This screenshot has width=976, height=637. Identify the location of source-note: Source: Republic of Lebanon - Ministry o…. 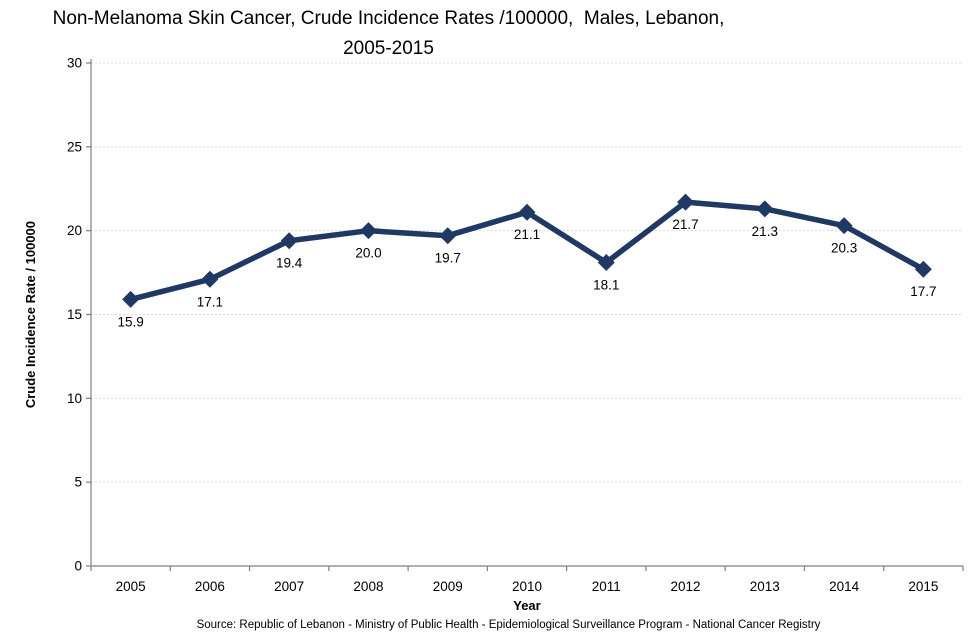
(508, 625).